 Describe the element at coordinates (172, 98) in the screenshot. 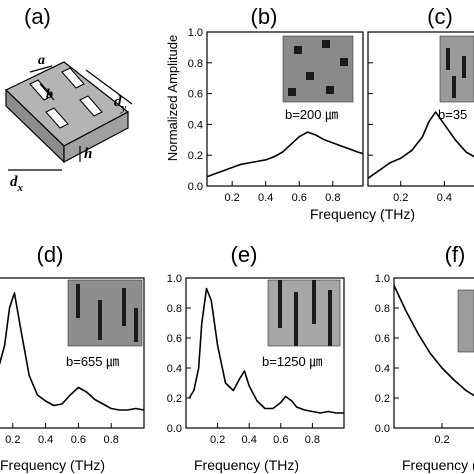

I see `y-axis-label: Normalized Amplitude` at that location.